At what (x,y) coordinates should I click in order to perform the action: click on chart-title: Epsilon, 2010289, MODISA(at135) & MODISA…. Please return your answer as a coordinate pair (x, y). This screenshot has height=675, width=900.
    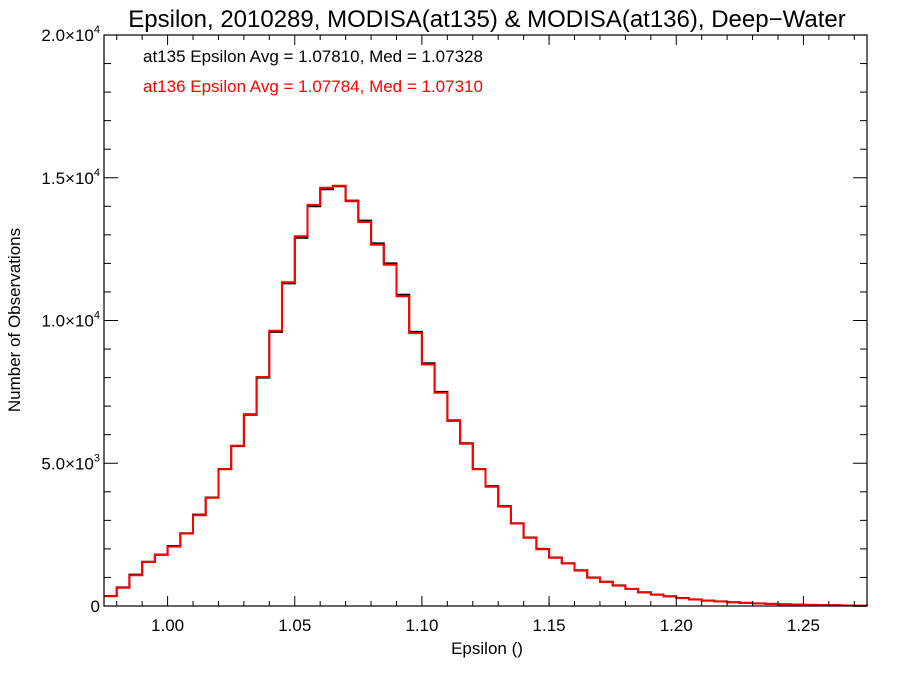
    Looking at the image, I should click on (486, 19).